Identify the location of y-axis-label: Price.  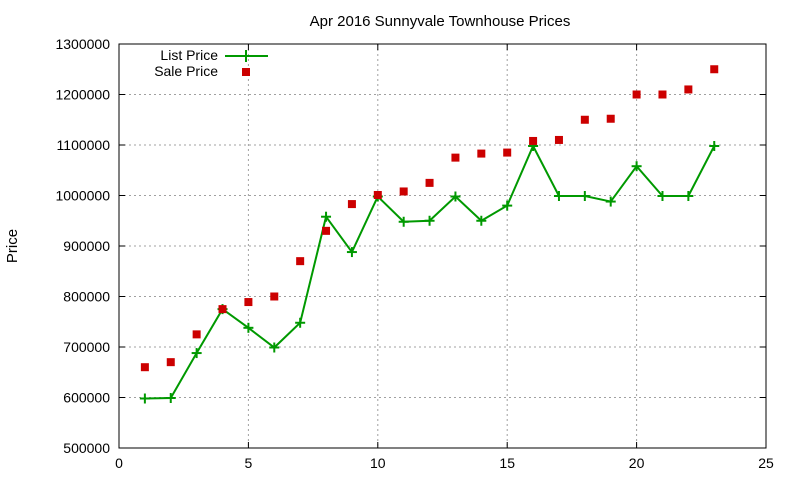
(12, 246).